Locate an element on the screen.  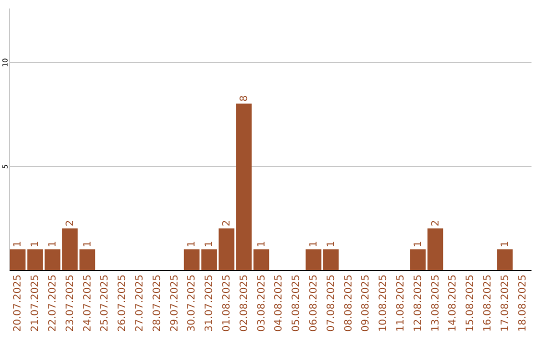
x-tick-label: 04.08.2025 is located at coordinates (279, 303).